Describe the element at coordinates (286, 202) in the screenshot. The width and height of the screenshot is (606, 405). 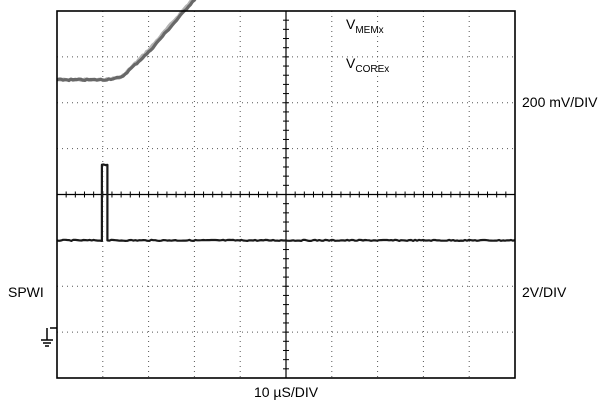
I see `spwi-trace` at that location.